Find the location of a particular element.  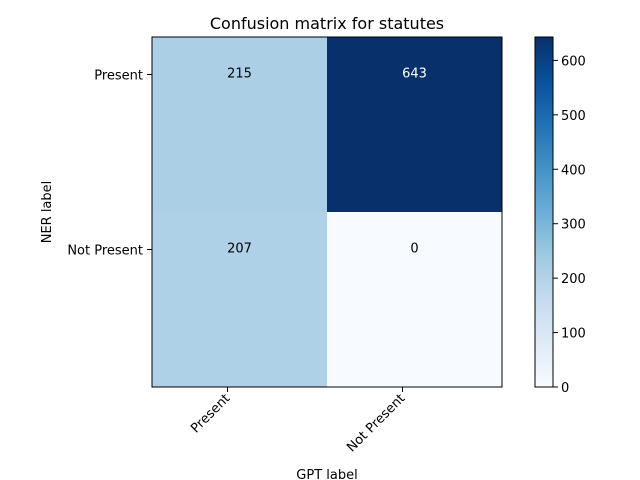

x-axis-label: GPT label is located at coordinates (326, 474).